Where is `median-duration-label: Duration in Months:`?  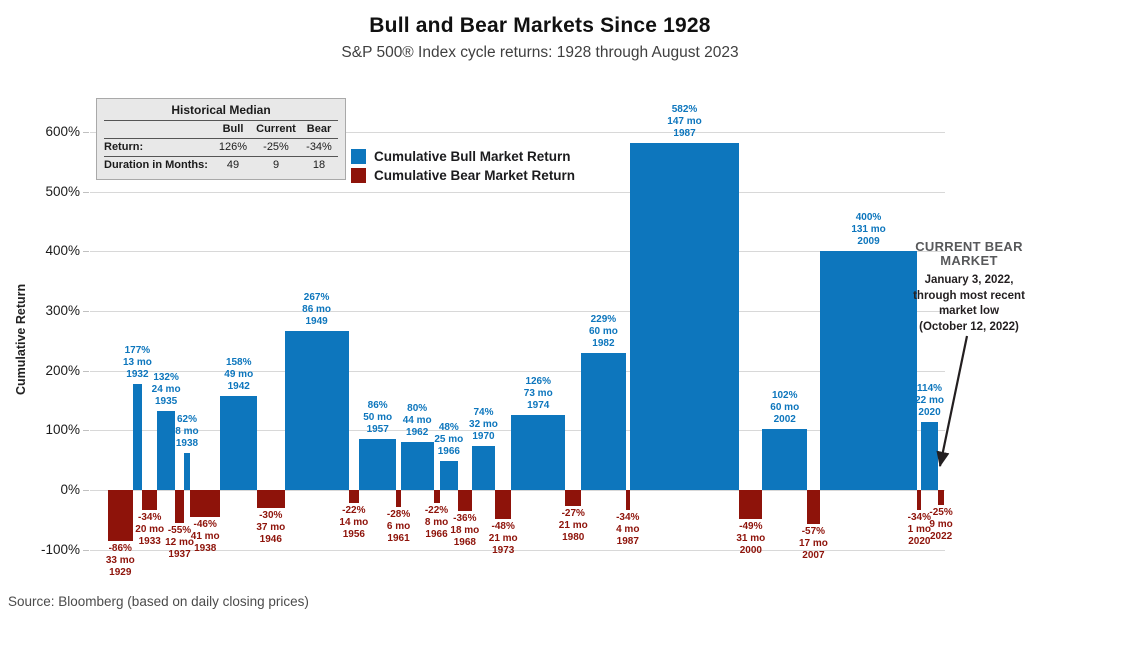
median-duration-label: Duration in Months: is located at coordinates (156, 165).